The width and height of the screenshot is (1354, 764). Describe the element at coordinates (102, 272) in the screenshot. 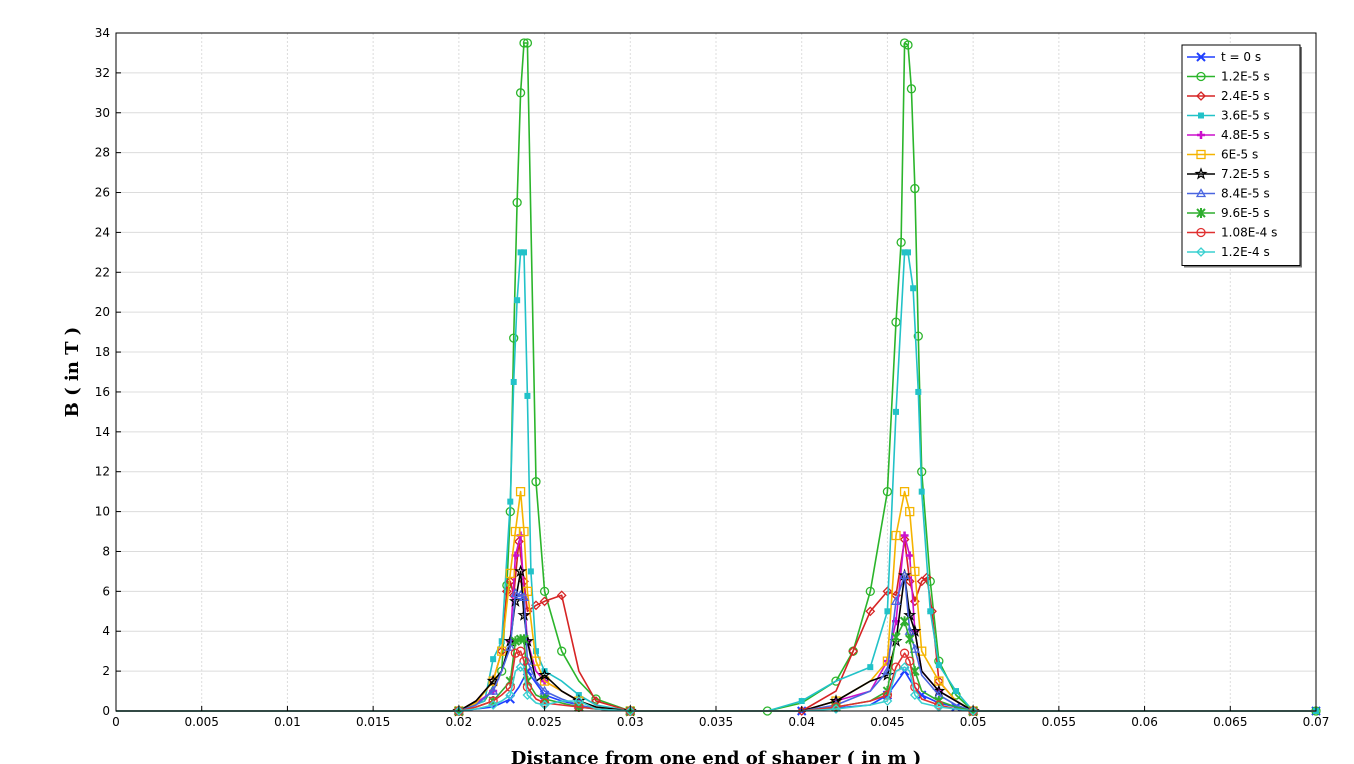

I see `y-tick-label: 22` at that location.